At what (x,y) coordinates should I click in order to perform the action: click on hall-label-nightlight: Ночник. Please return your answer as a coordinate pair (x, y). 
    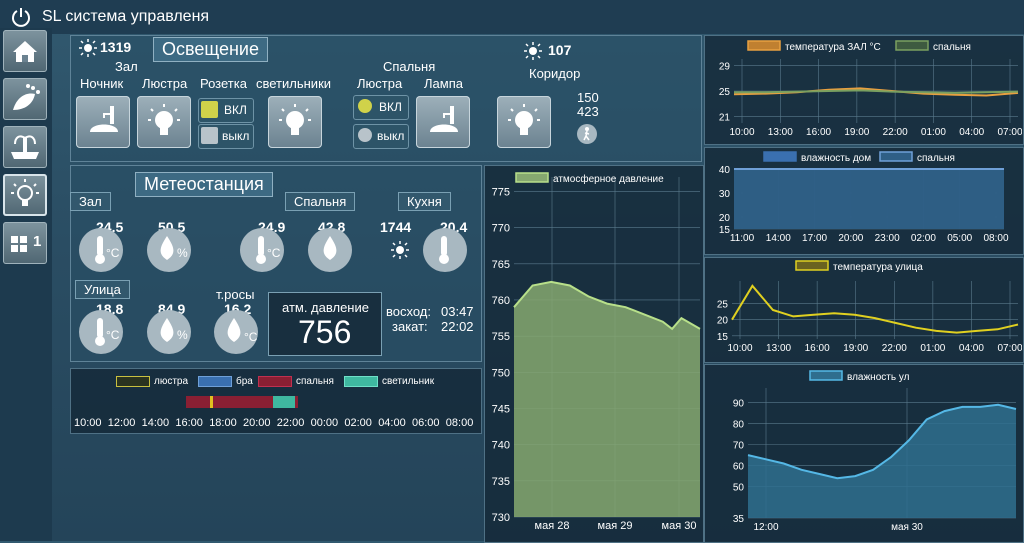
    Looking at the image, I should click on (102, 83).